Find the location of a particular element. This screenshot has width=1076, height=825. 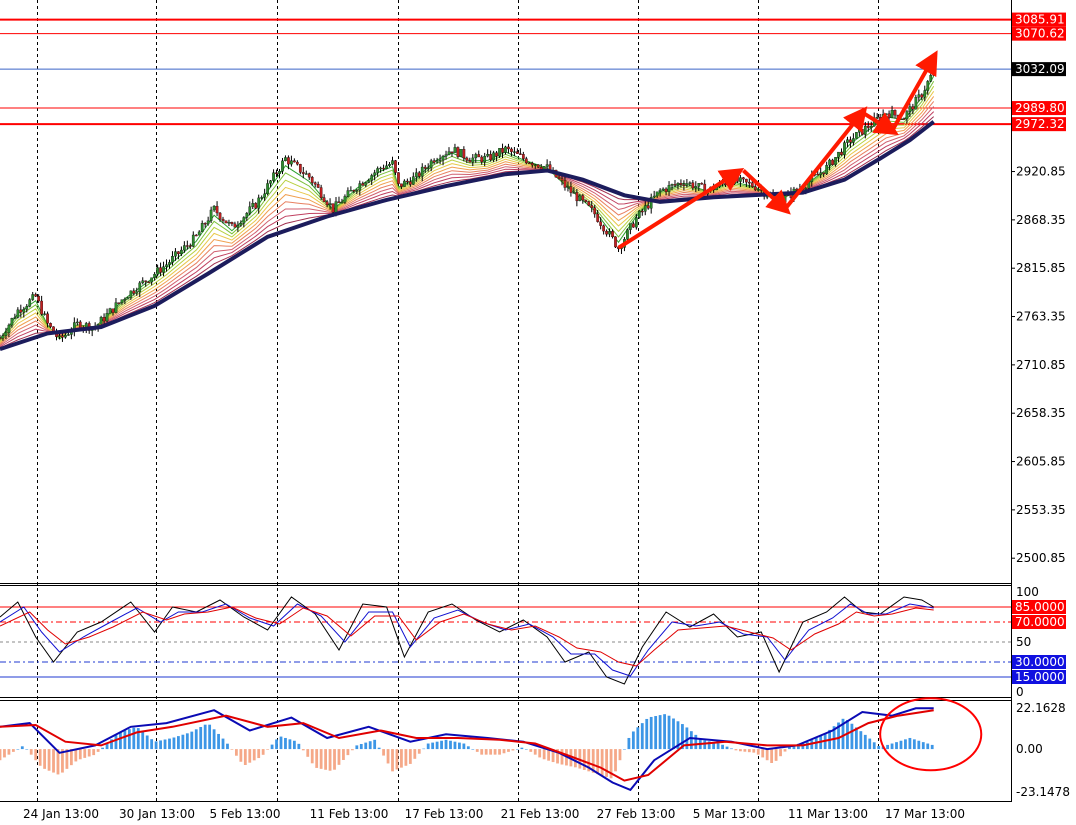

oscillator-tag-label: 15.0000 is located at coordinates (1040, 677).